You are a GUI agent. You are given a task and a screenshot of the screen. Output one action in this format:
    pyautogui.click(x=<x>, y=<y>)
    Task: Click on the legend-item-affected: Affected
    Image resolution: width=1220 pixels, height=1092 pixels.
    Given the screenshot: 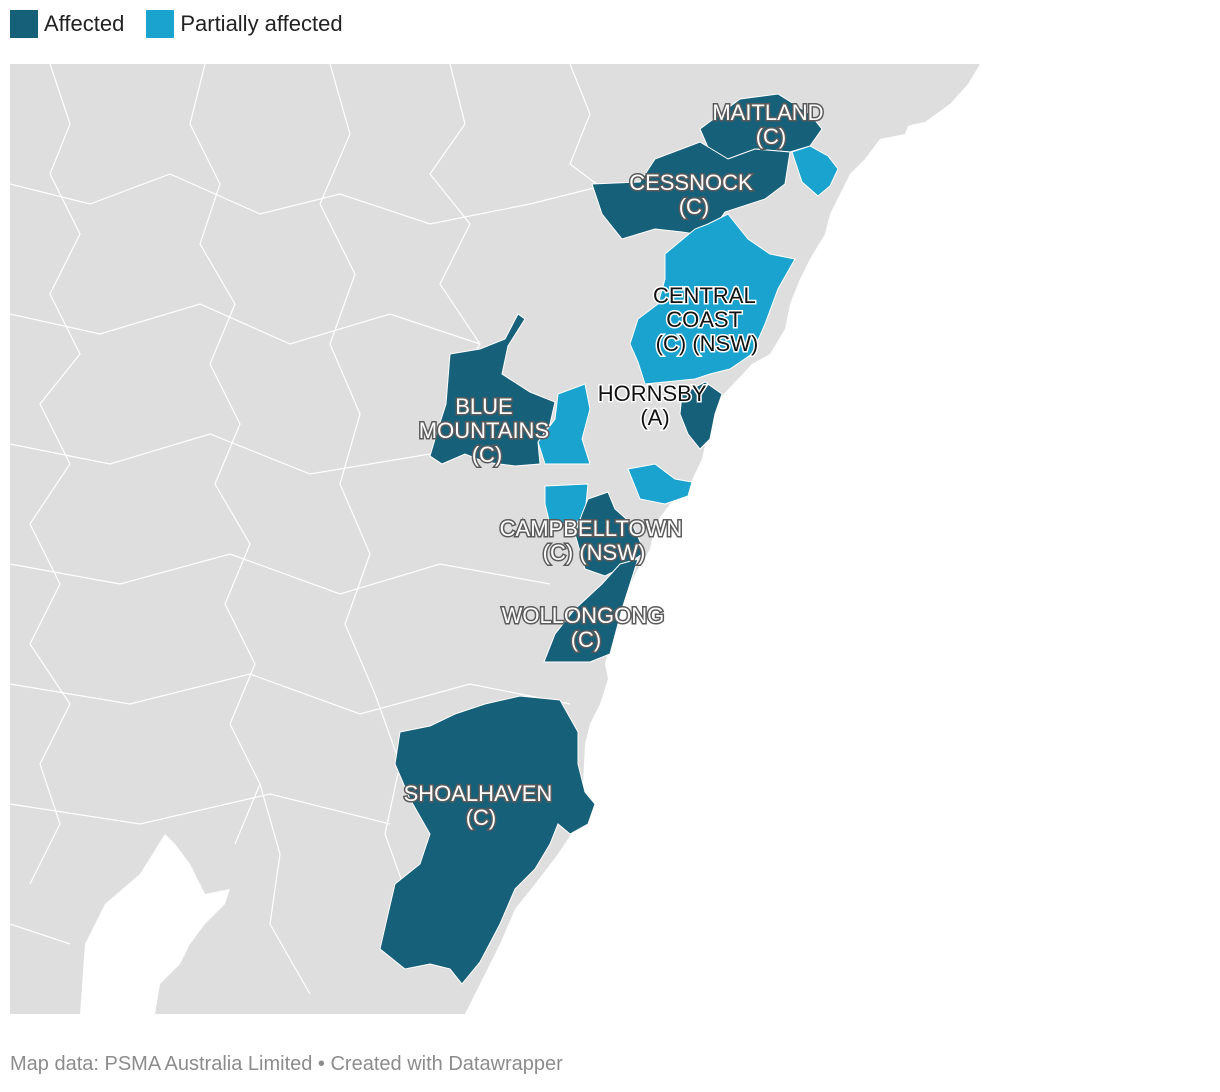 What is the action you would take?
    pyautogui.click(x=67, y=24)
    